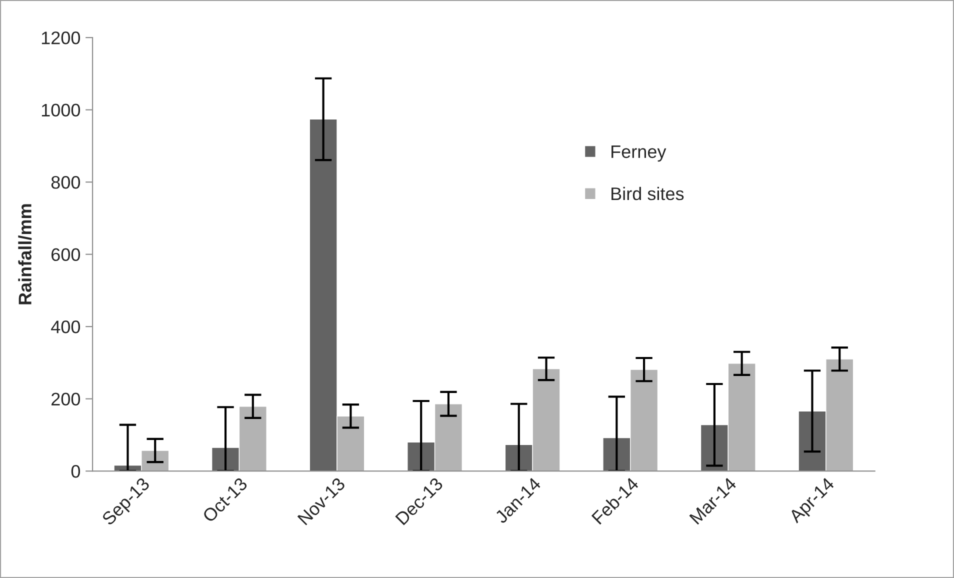  Describe the element at coordinates (639, 153) in the screenshot. I see `legend-label: Ferney` at that location.